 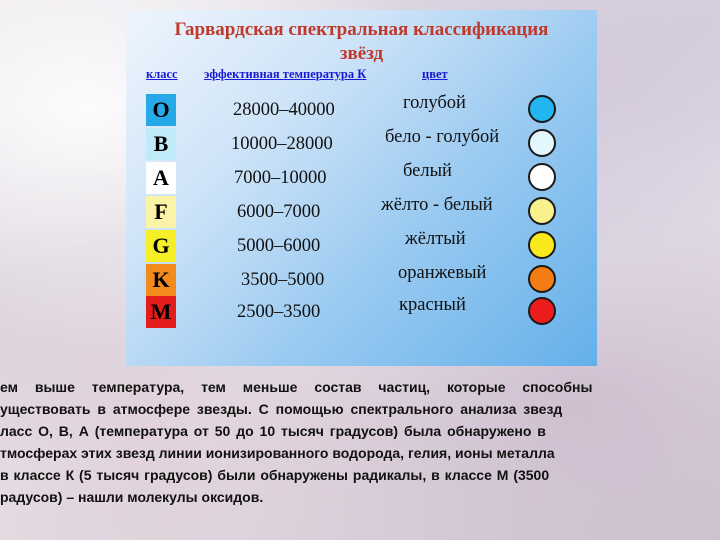 I want to click on temperature-range: 6000–7000, so click(x=279, y=212).